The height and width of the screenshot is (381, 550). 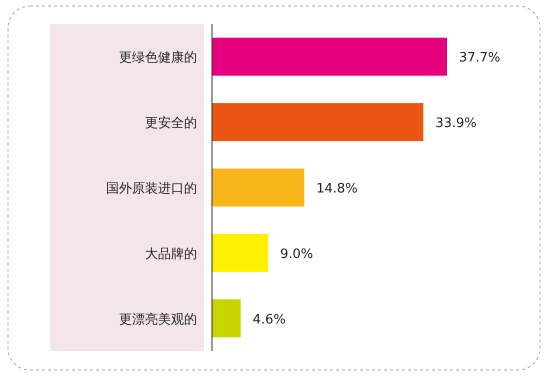 I want to click on y-tick-label: 更绿色健康的, so click(x=158, y=58).